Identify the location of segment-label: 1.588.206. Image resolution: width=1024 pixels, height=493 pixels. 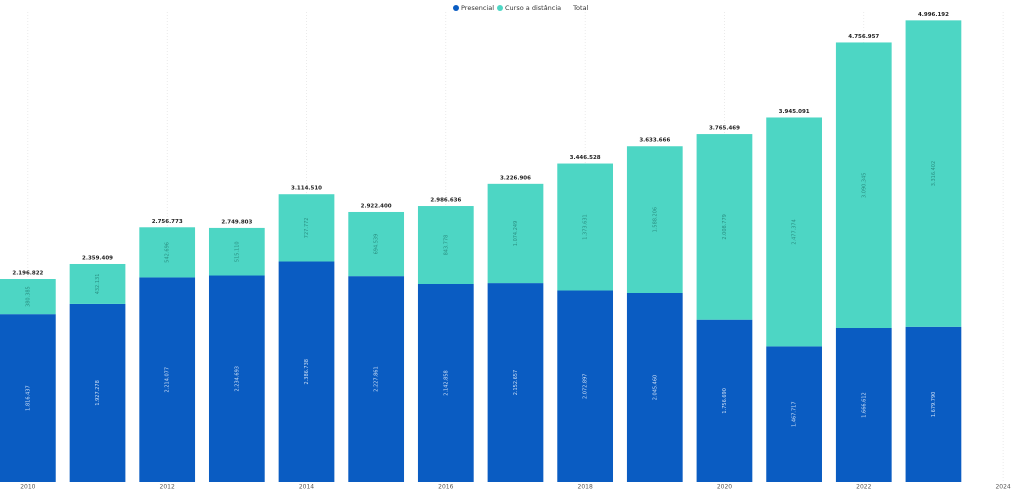
(655, 219).